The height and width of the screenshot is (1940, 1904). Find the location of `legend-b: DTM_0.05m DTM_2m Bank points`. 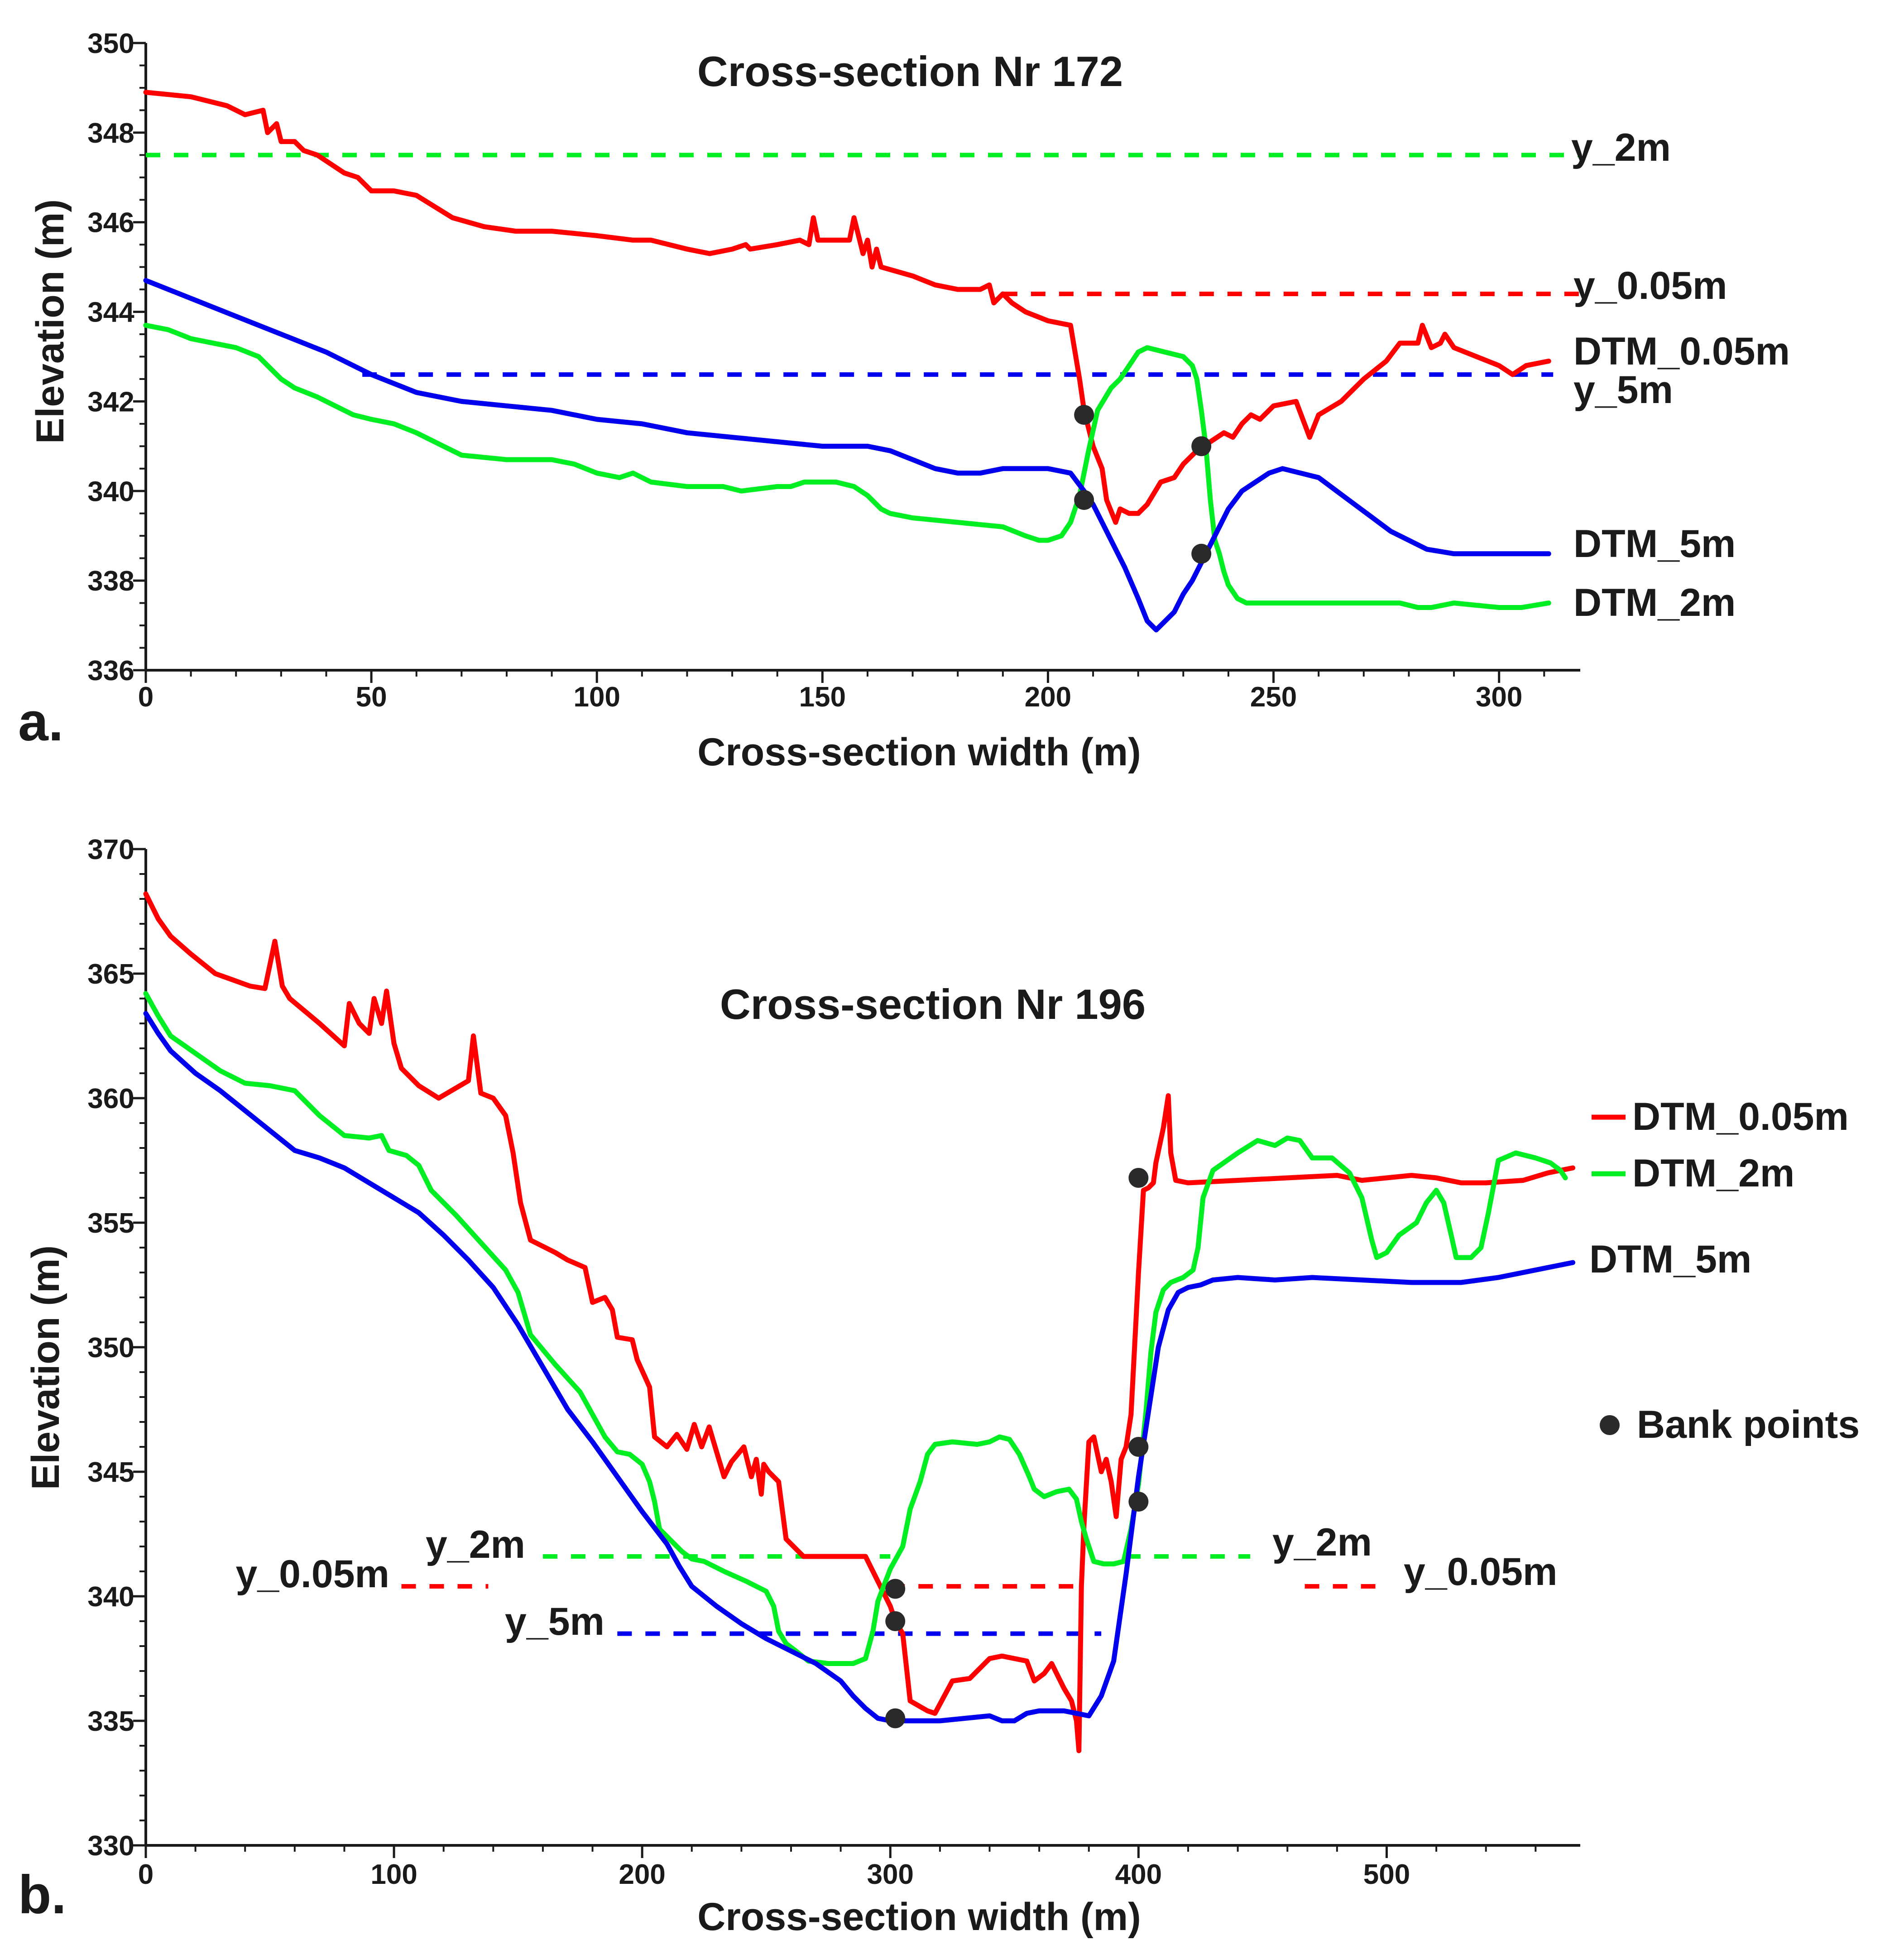

legend-b: DTM_0.05m DTM_2m Bank points is located at coordinates (1726, 1270).